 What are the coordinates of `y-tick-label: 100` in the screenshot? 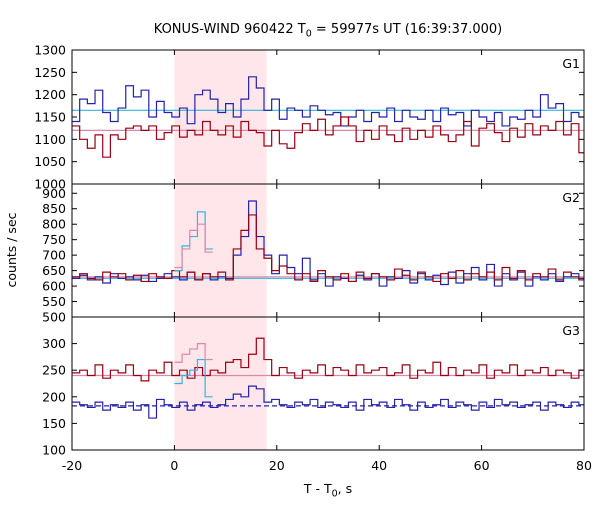 It's located at (54, 450).